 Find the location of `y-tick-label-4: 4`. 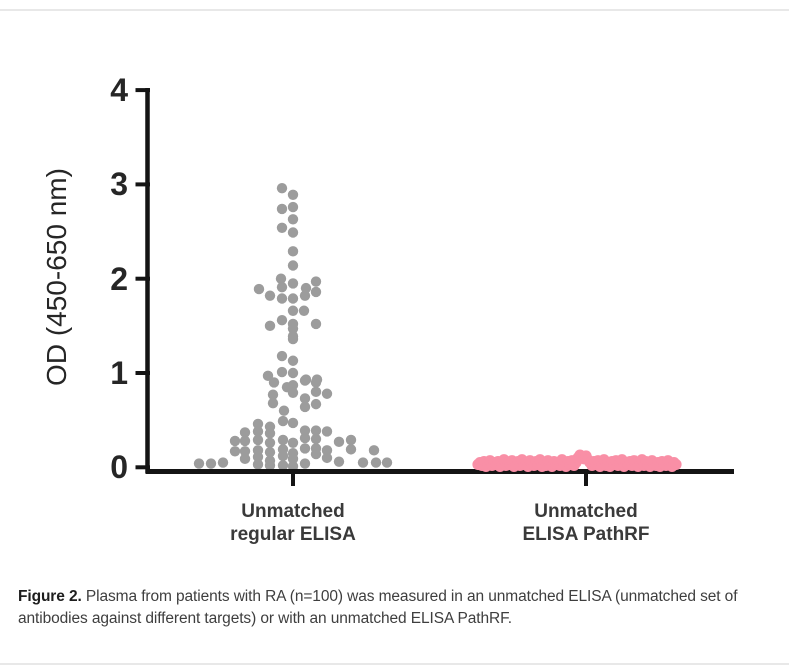

y-tick-label-4: 4 is located at coordinates (119, 90).